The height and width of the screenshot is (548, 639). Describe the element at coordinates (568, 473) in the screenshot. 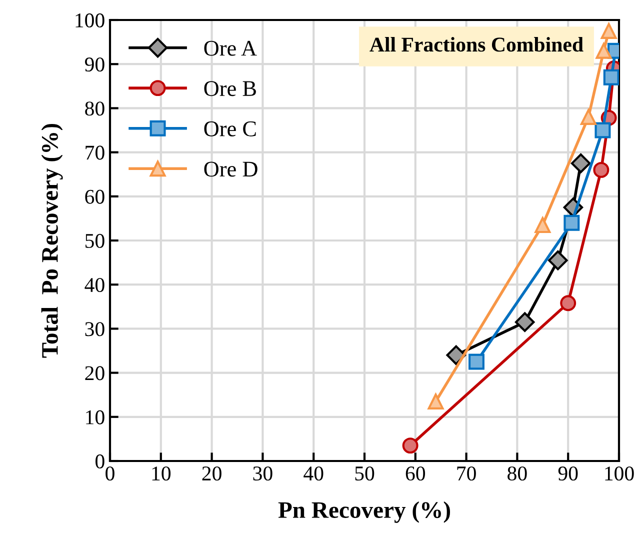

I see `x-tick-label: 90` at that location.